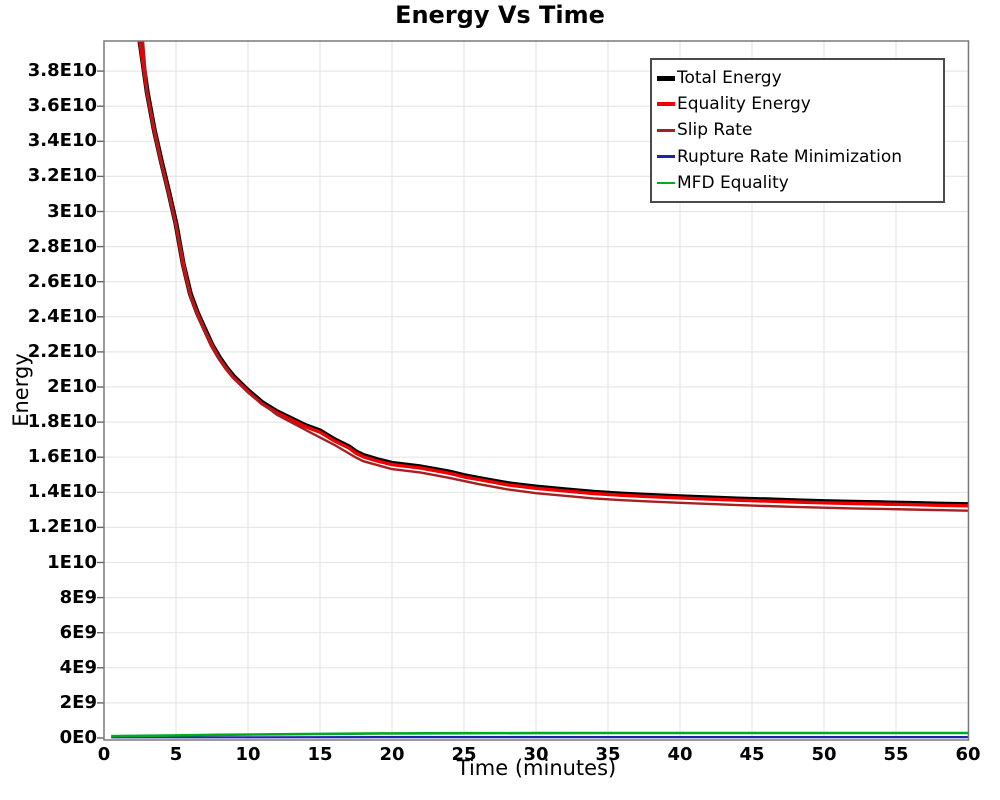 This screenshot has height=800, width=1000. I want to click on x-tick-label: 25, so click(464, 754).